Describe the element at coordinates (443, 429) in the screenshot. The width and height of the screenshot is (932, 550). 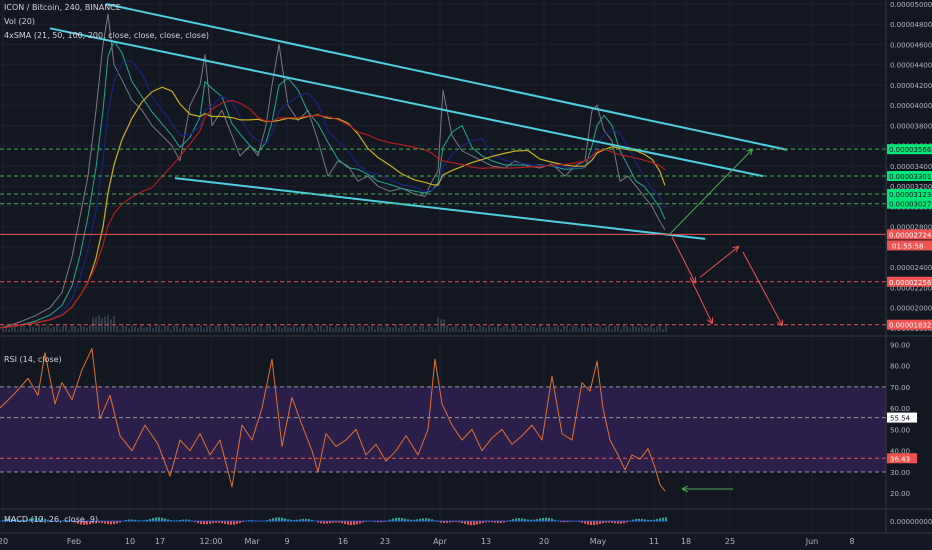
I see `rsi-band` at that location.